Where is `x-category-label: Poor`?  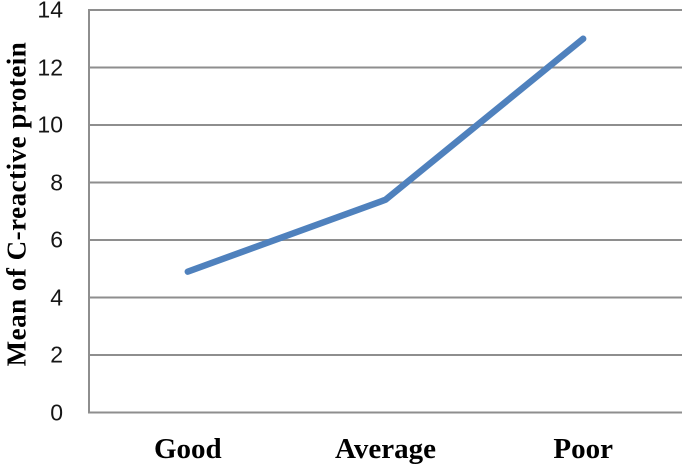 x-category-label: Poor is located at coordinates (583, 449).